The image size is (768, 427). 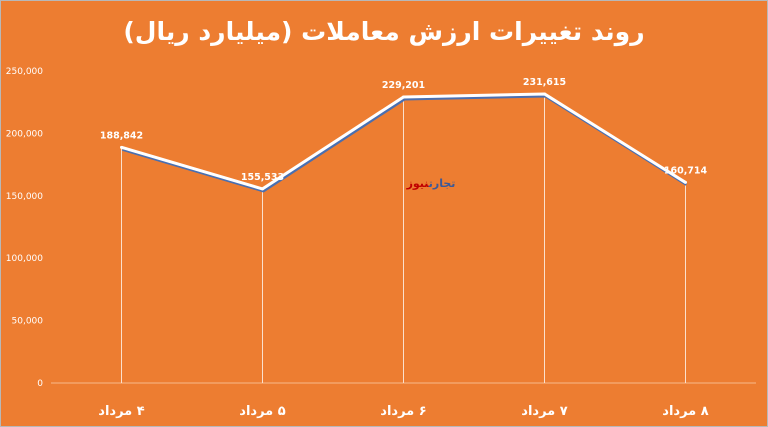 What do you see at coordinates (418, 183) in the screenshot?
I see `watermark-part2: نیوز` at bounding box center [418, 183].